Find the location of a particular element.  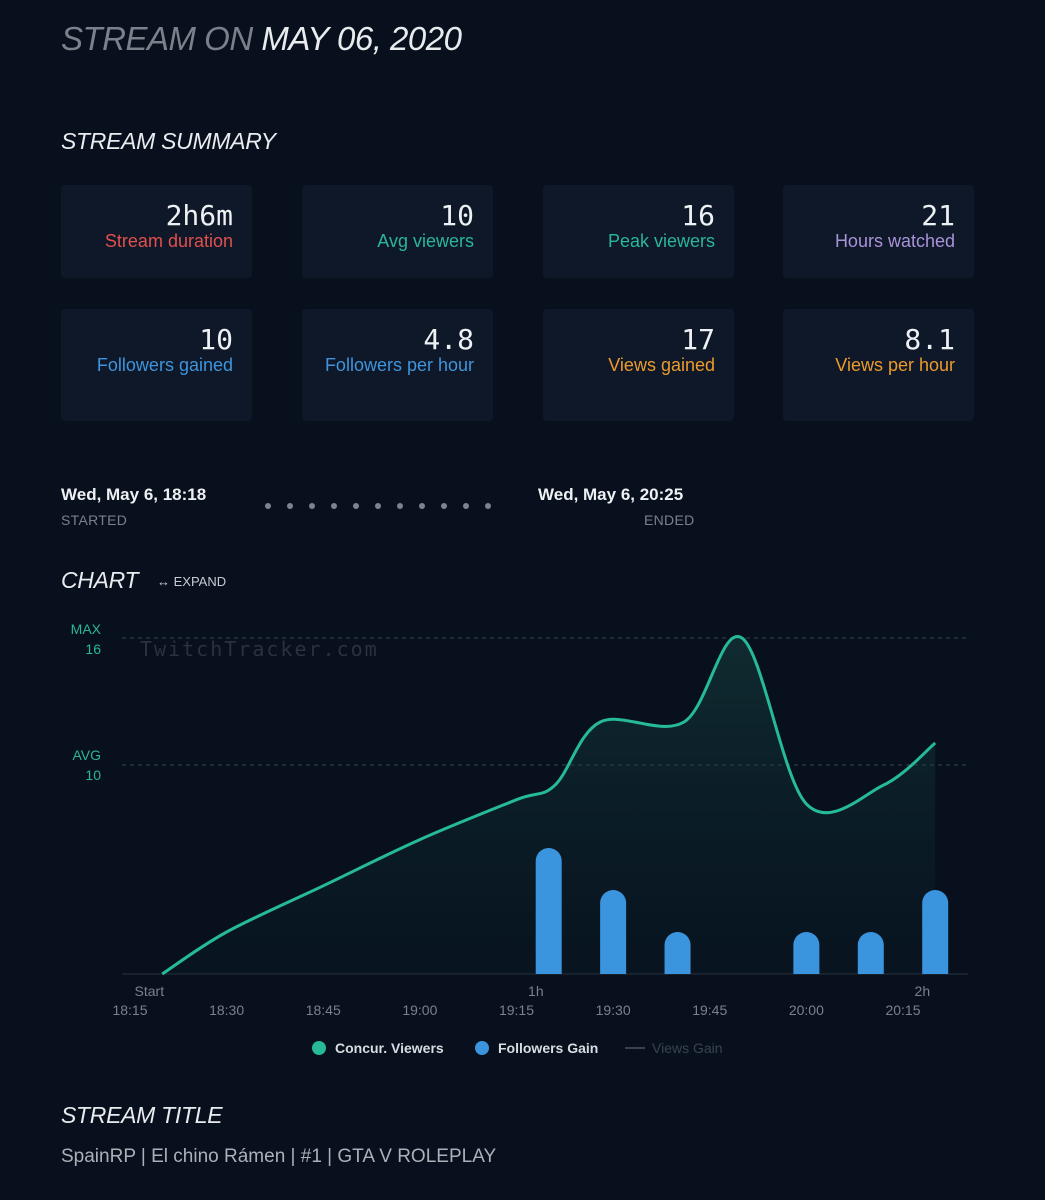

x-tick-label-elapsed: Start is located at coordinates (150, 991).